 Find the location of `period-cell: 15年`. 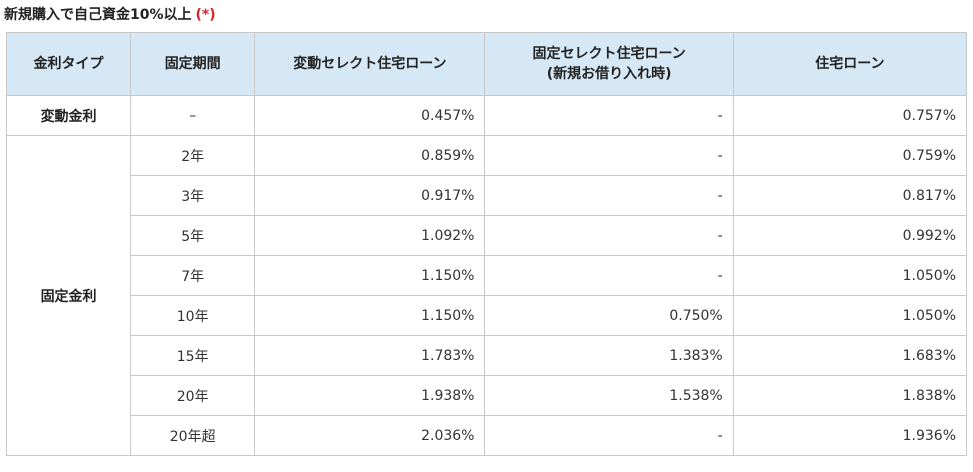

period-cell: 15年 is located at coordinates (193, 355).